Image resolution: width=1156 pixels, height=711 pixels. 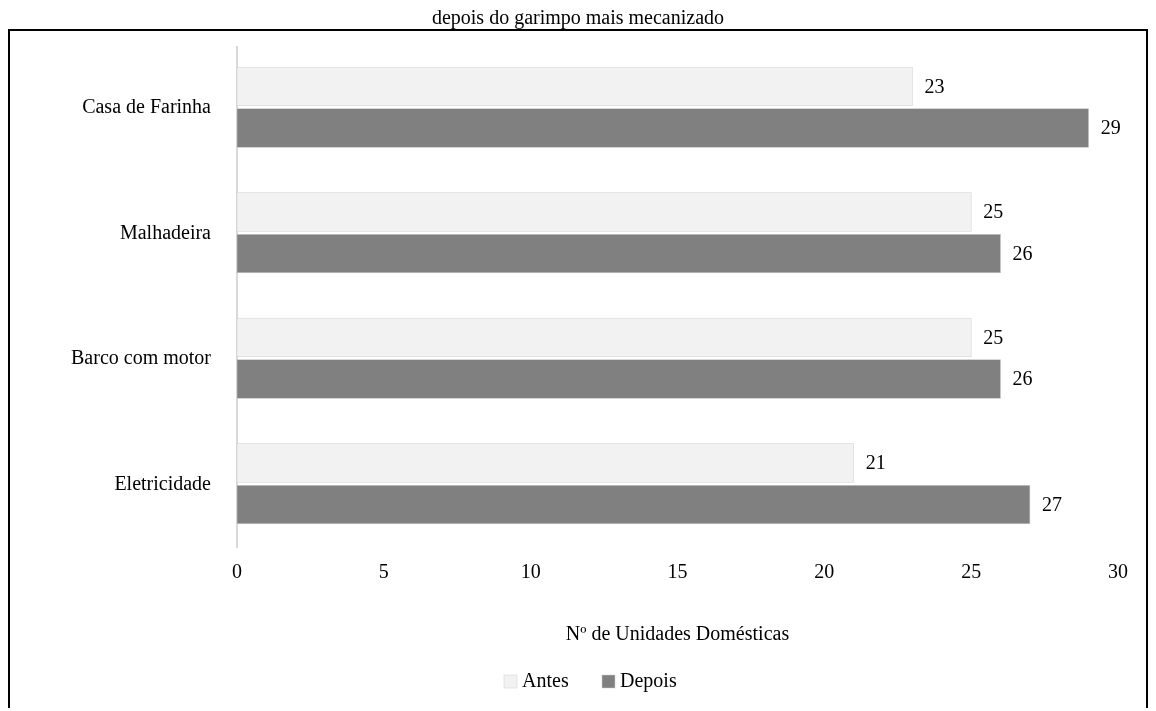 What do you see at coordinates (1110, 127) in the screenshot?
I see `data-label: 29` at bounding box center [1110, 127].